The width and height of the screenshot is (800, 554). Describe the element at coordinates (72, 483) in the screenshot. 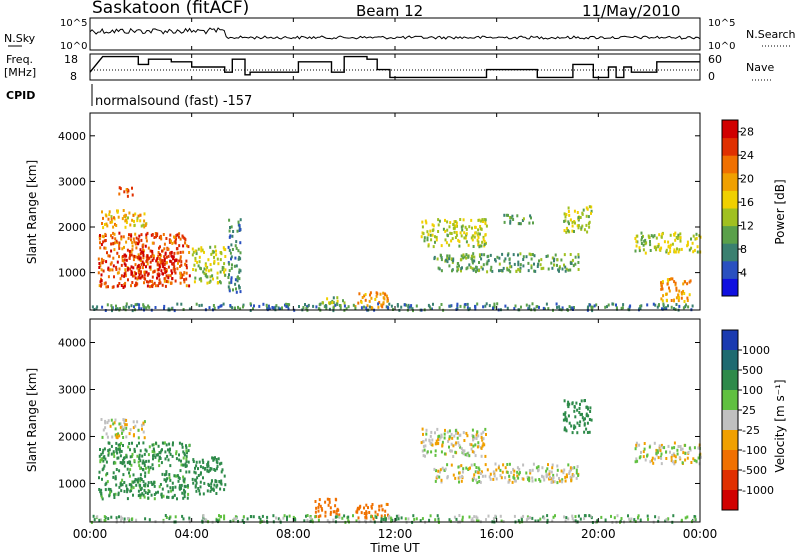

I see `velocity-y-tick-label: 1000` at that location.